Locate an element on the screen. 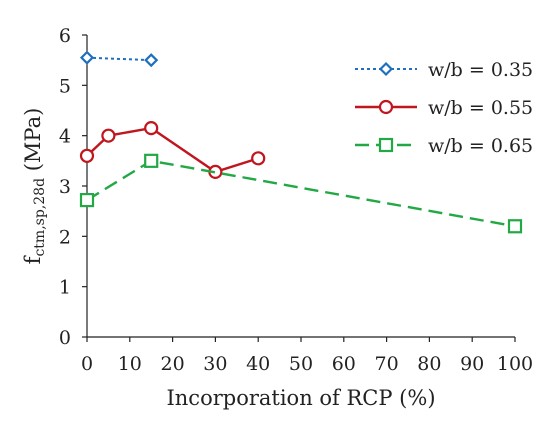 This screenshot has height=422, width=550. y-axis-label-unit: (MPa) is located at coordinates (33, 143).